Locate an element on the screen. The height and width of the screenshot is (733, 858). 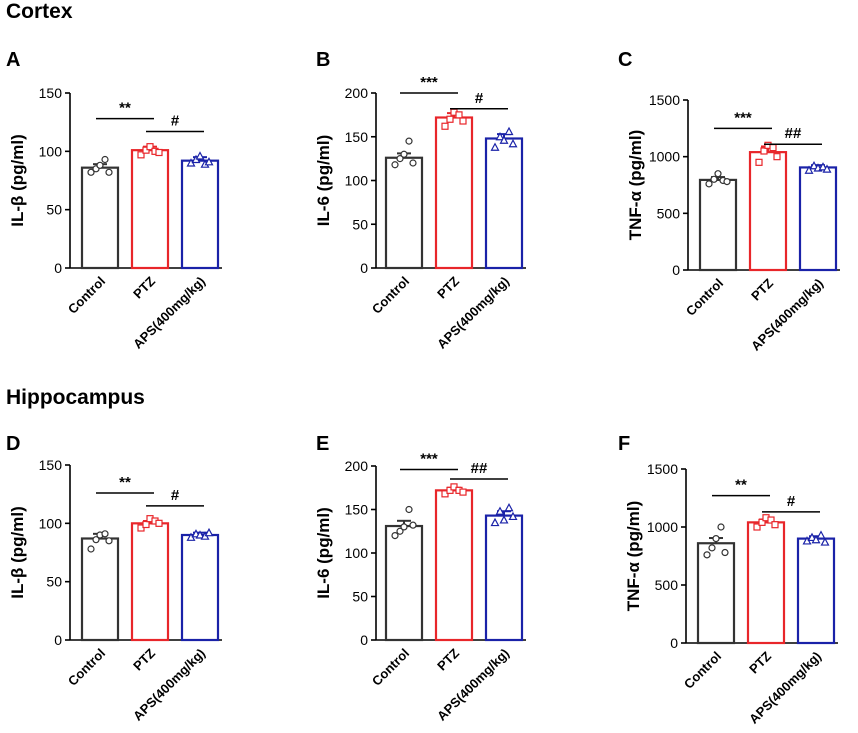
panel-letter: B is located at coordinates (323, 60).